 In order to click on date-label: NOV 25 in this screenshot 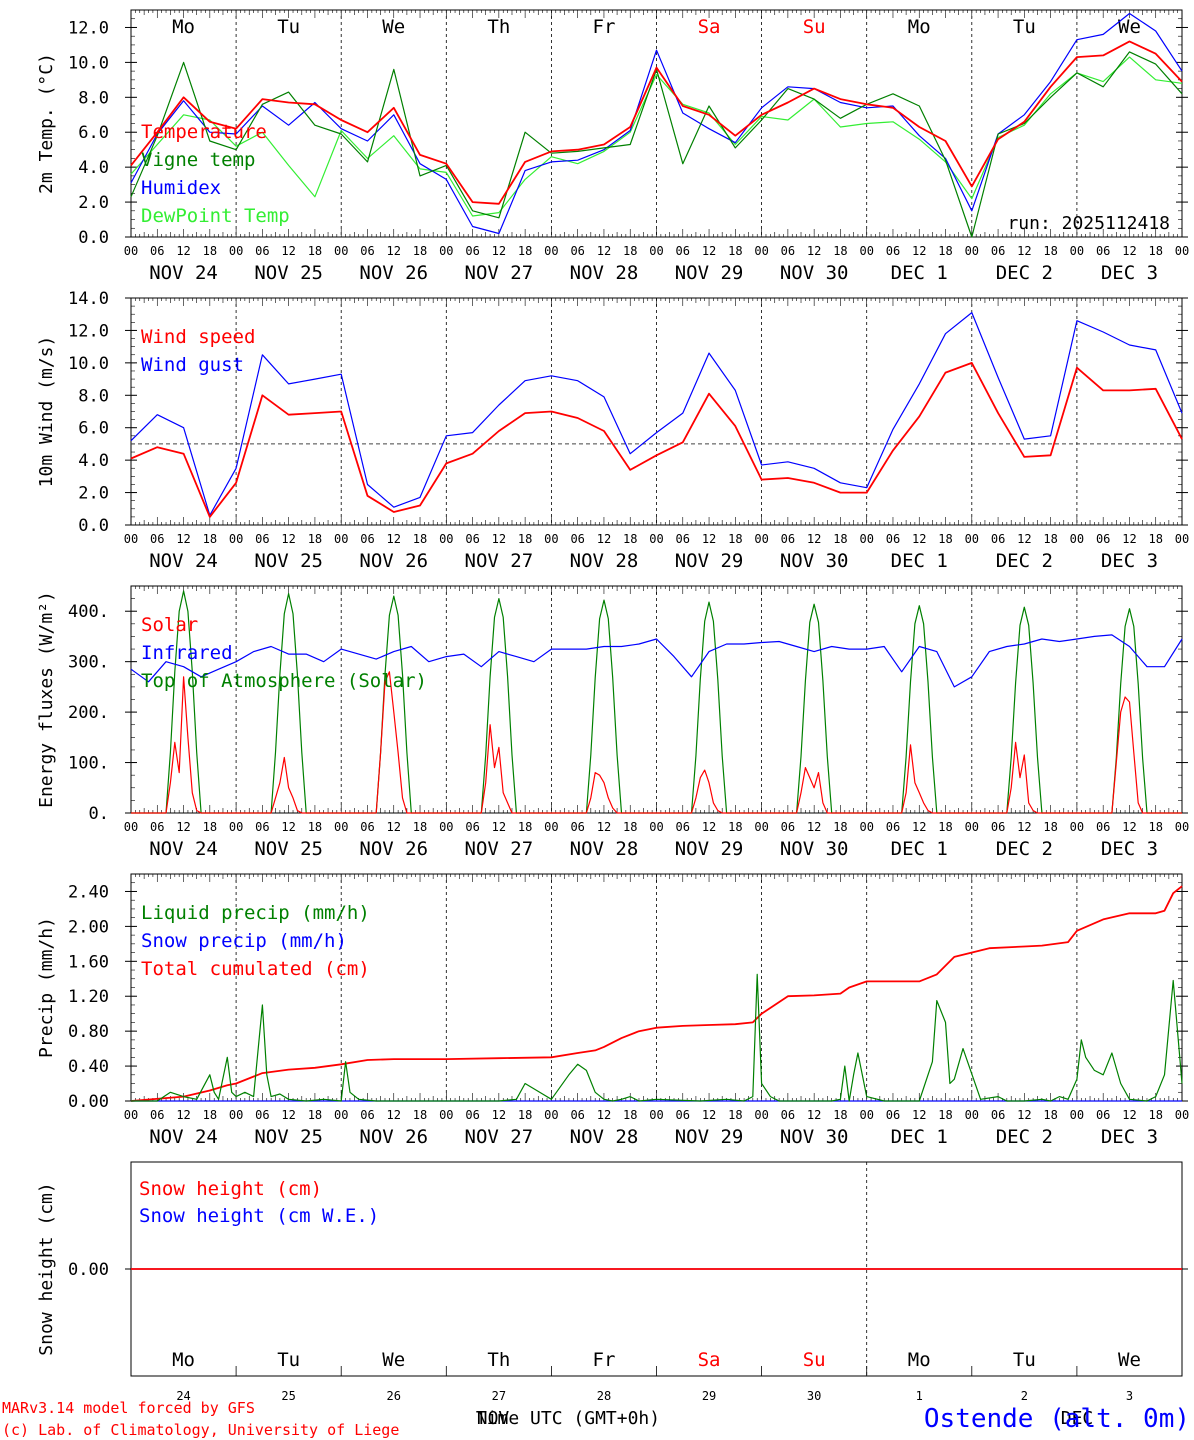, I will do `click(288, 849)`.